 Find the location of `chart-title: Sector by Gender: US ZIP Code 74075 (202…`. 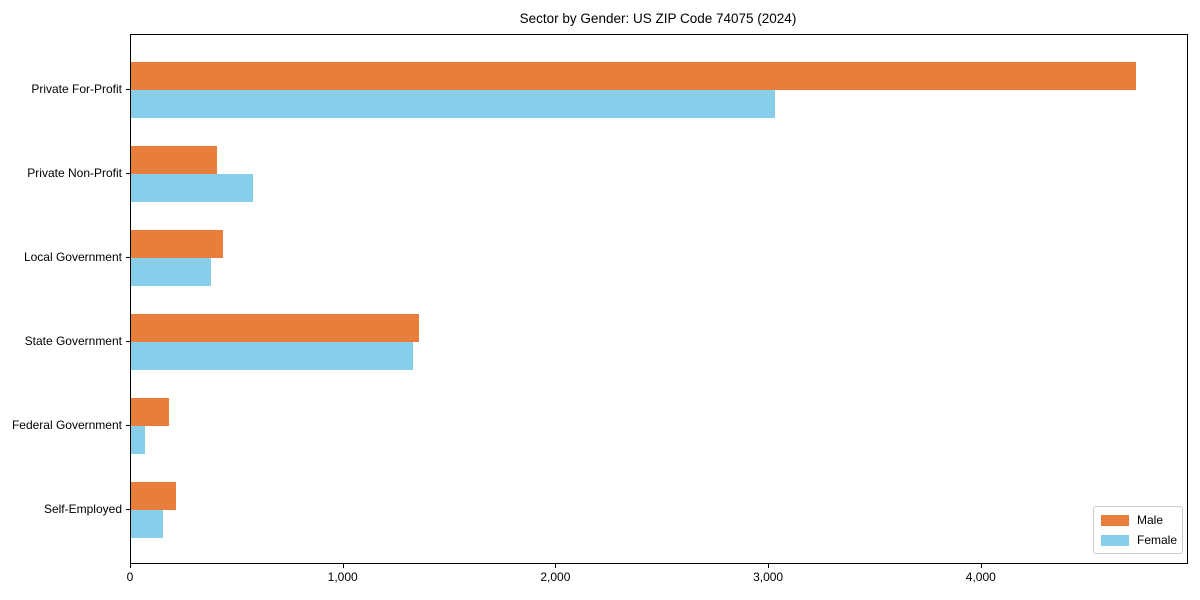

chart-title: Sector by Gender: US ZIP Code 74075 (202… is located at coordinates (658, 18).